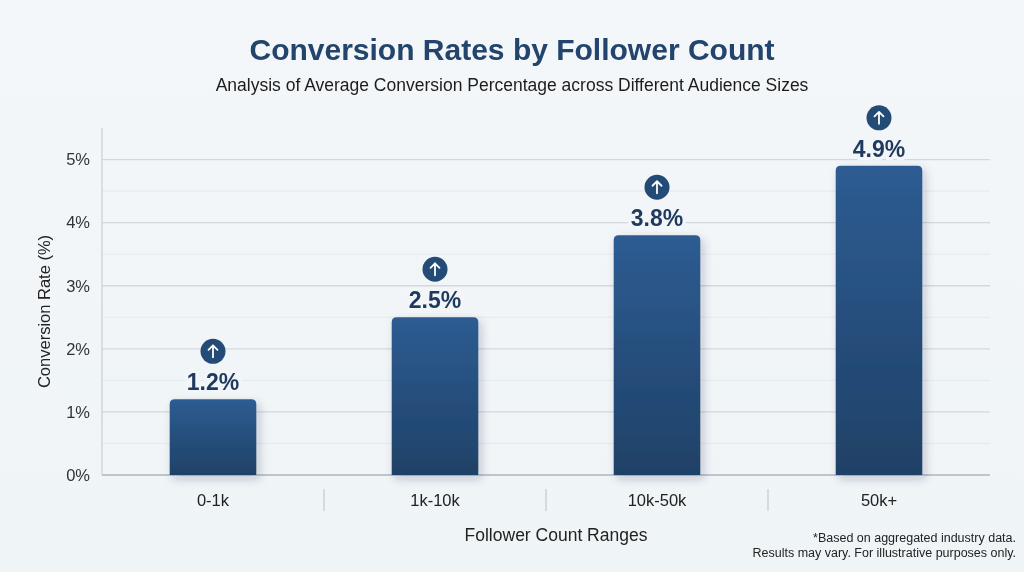  I want to click on chart-title: Conversion Rates by Follower Count, so click(512, 49).